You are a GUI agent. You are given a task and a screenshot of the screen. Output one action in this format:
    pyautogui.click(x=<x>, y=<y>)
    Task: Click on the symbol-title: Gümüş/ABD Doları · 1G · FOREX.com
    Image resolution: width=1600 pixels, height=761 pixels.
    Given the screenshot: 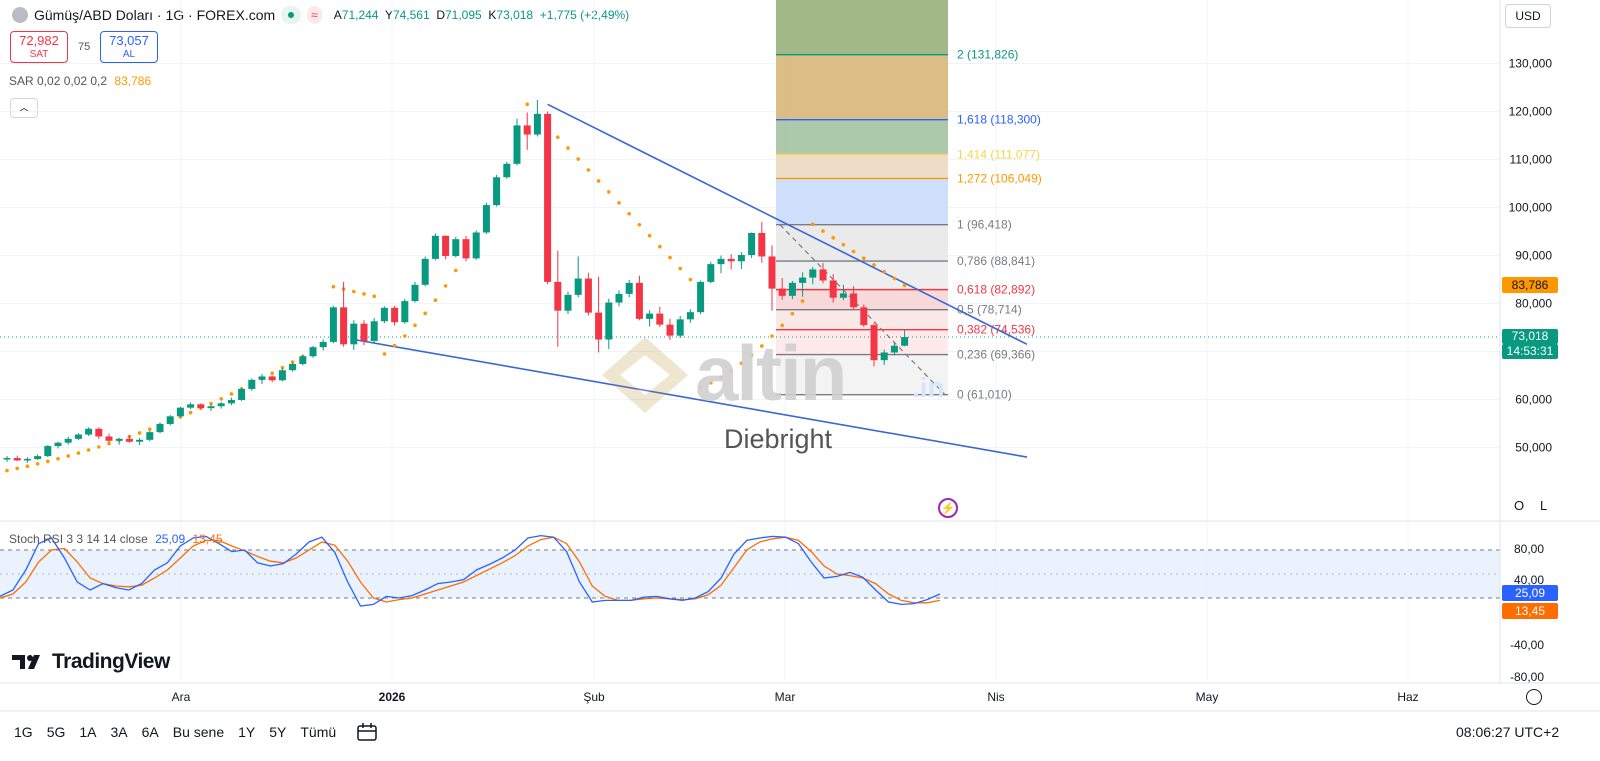 What is the action you would take?
    pyautogui.click(x=155, y=15)
    